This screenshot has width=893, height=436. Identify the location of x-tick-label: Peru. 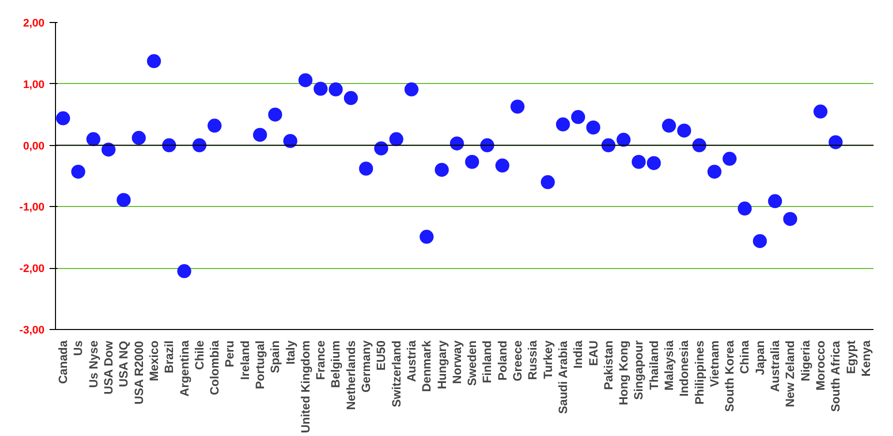
(229, 354).